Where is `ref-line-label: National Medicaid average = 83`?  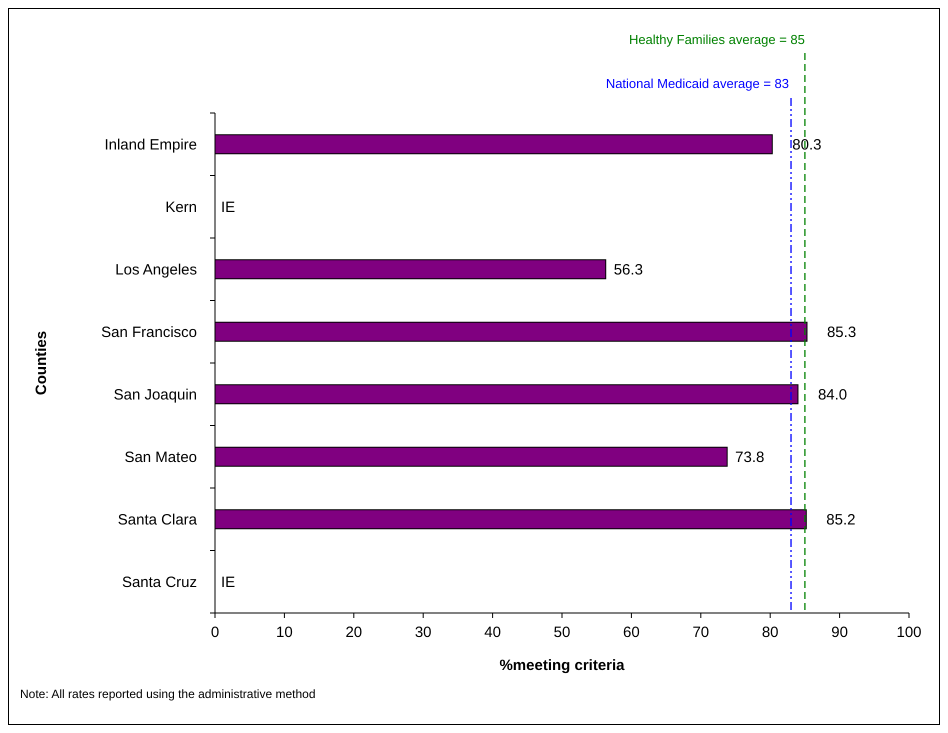 ref-line-label: National Medicaid average = 83 is located at coordinates (698, 83).